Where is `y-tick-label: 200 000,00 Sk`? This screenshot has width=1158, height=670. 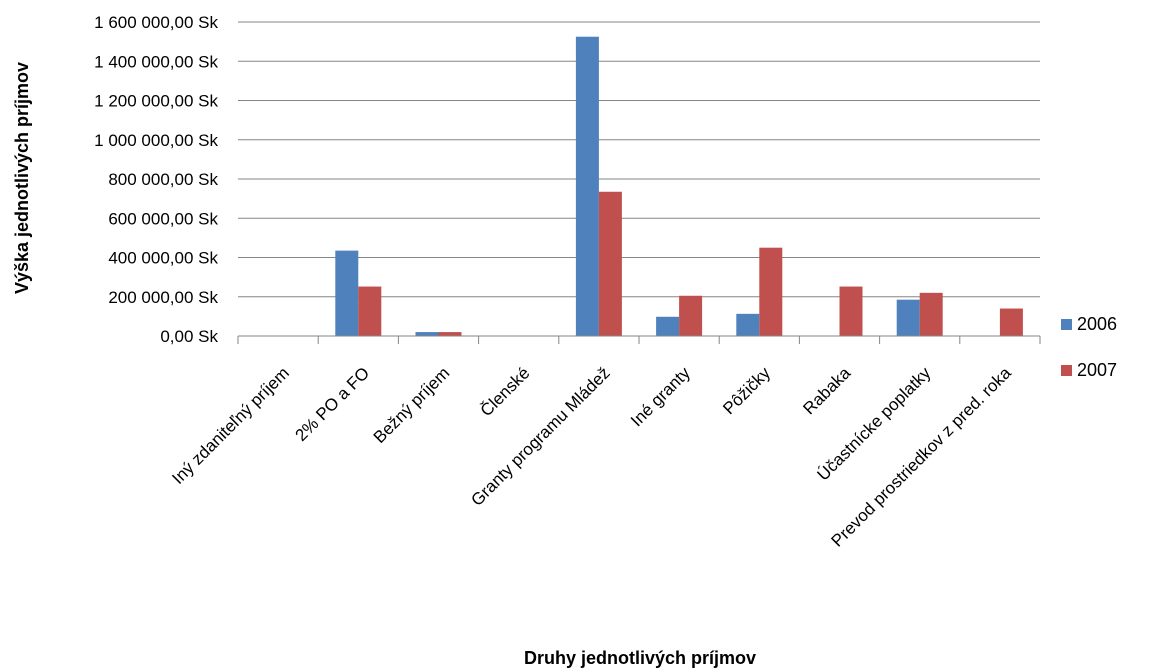 y-tick-label: 200 000,00 Sk is located at coordinates (163, 297).